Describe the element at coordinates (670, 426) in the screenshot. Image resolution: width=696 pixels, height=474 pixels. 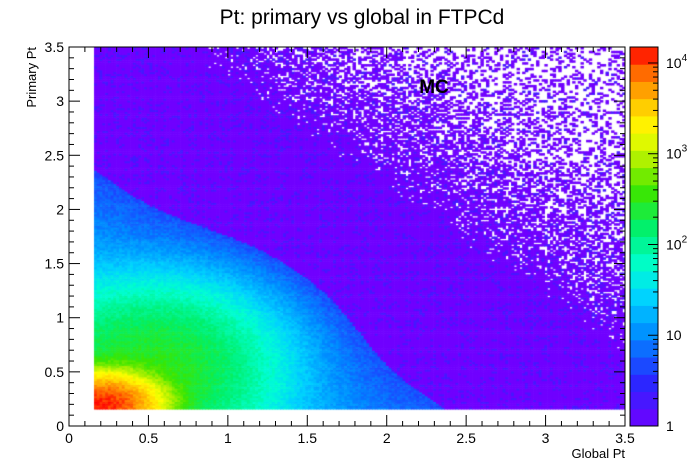
I see `colorbar-tick-label: 1` at that location.